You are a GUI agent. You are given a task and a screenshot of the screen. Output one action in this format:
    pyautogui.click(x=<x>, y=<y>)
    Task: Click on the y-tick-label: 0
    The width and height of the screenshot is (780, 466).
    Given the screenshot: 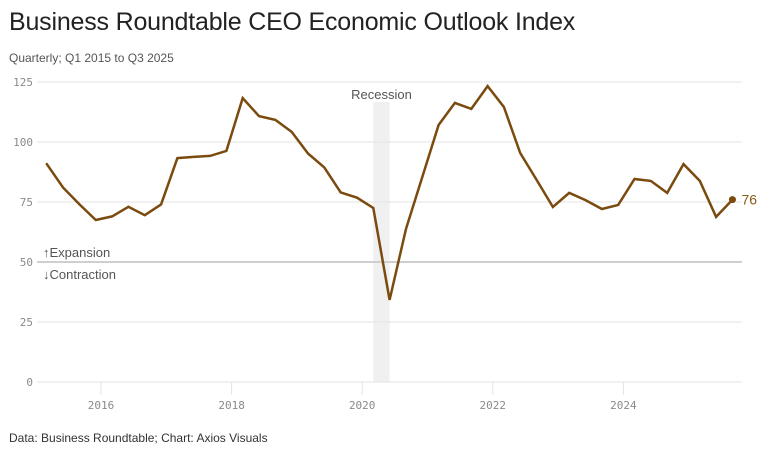 What is the action you would take?
    pyautogui.click(x=29, y=382)
    